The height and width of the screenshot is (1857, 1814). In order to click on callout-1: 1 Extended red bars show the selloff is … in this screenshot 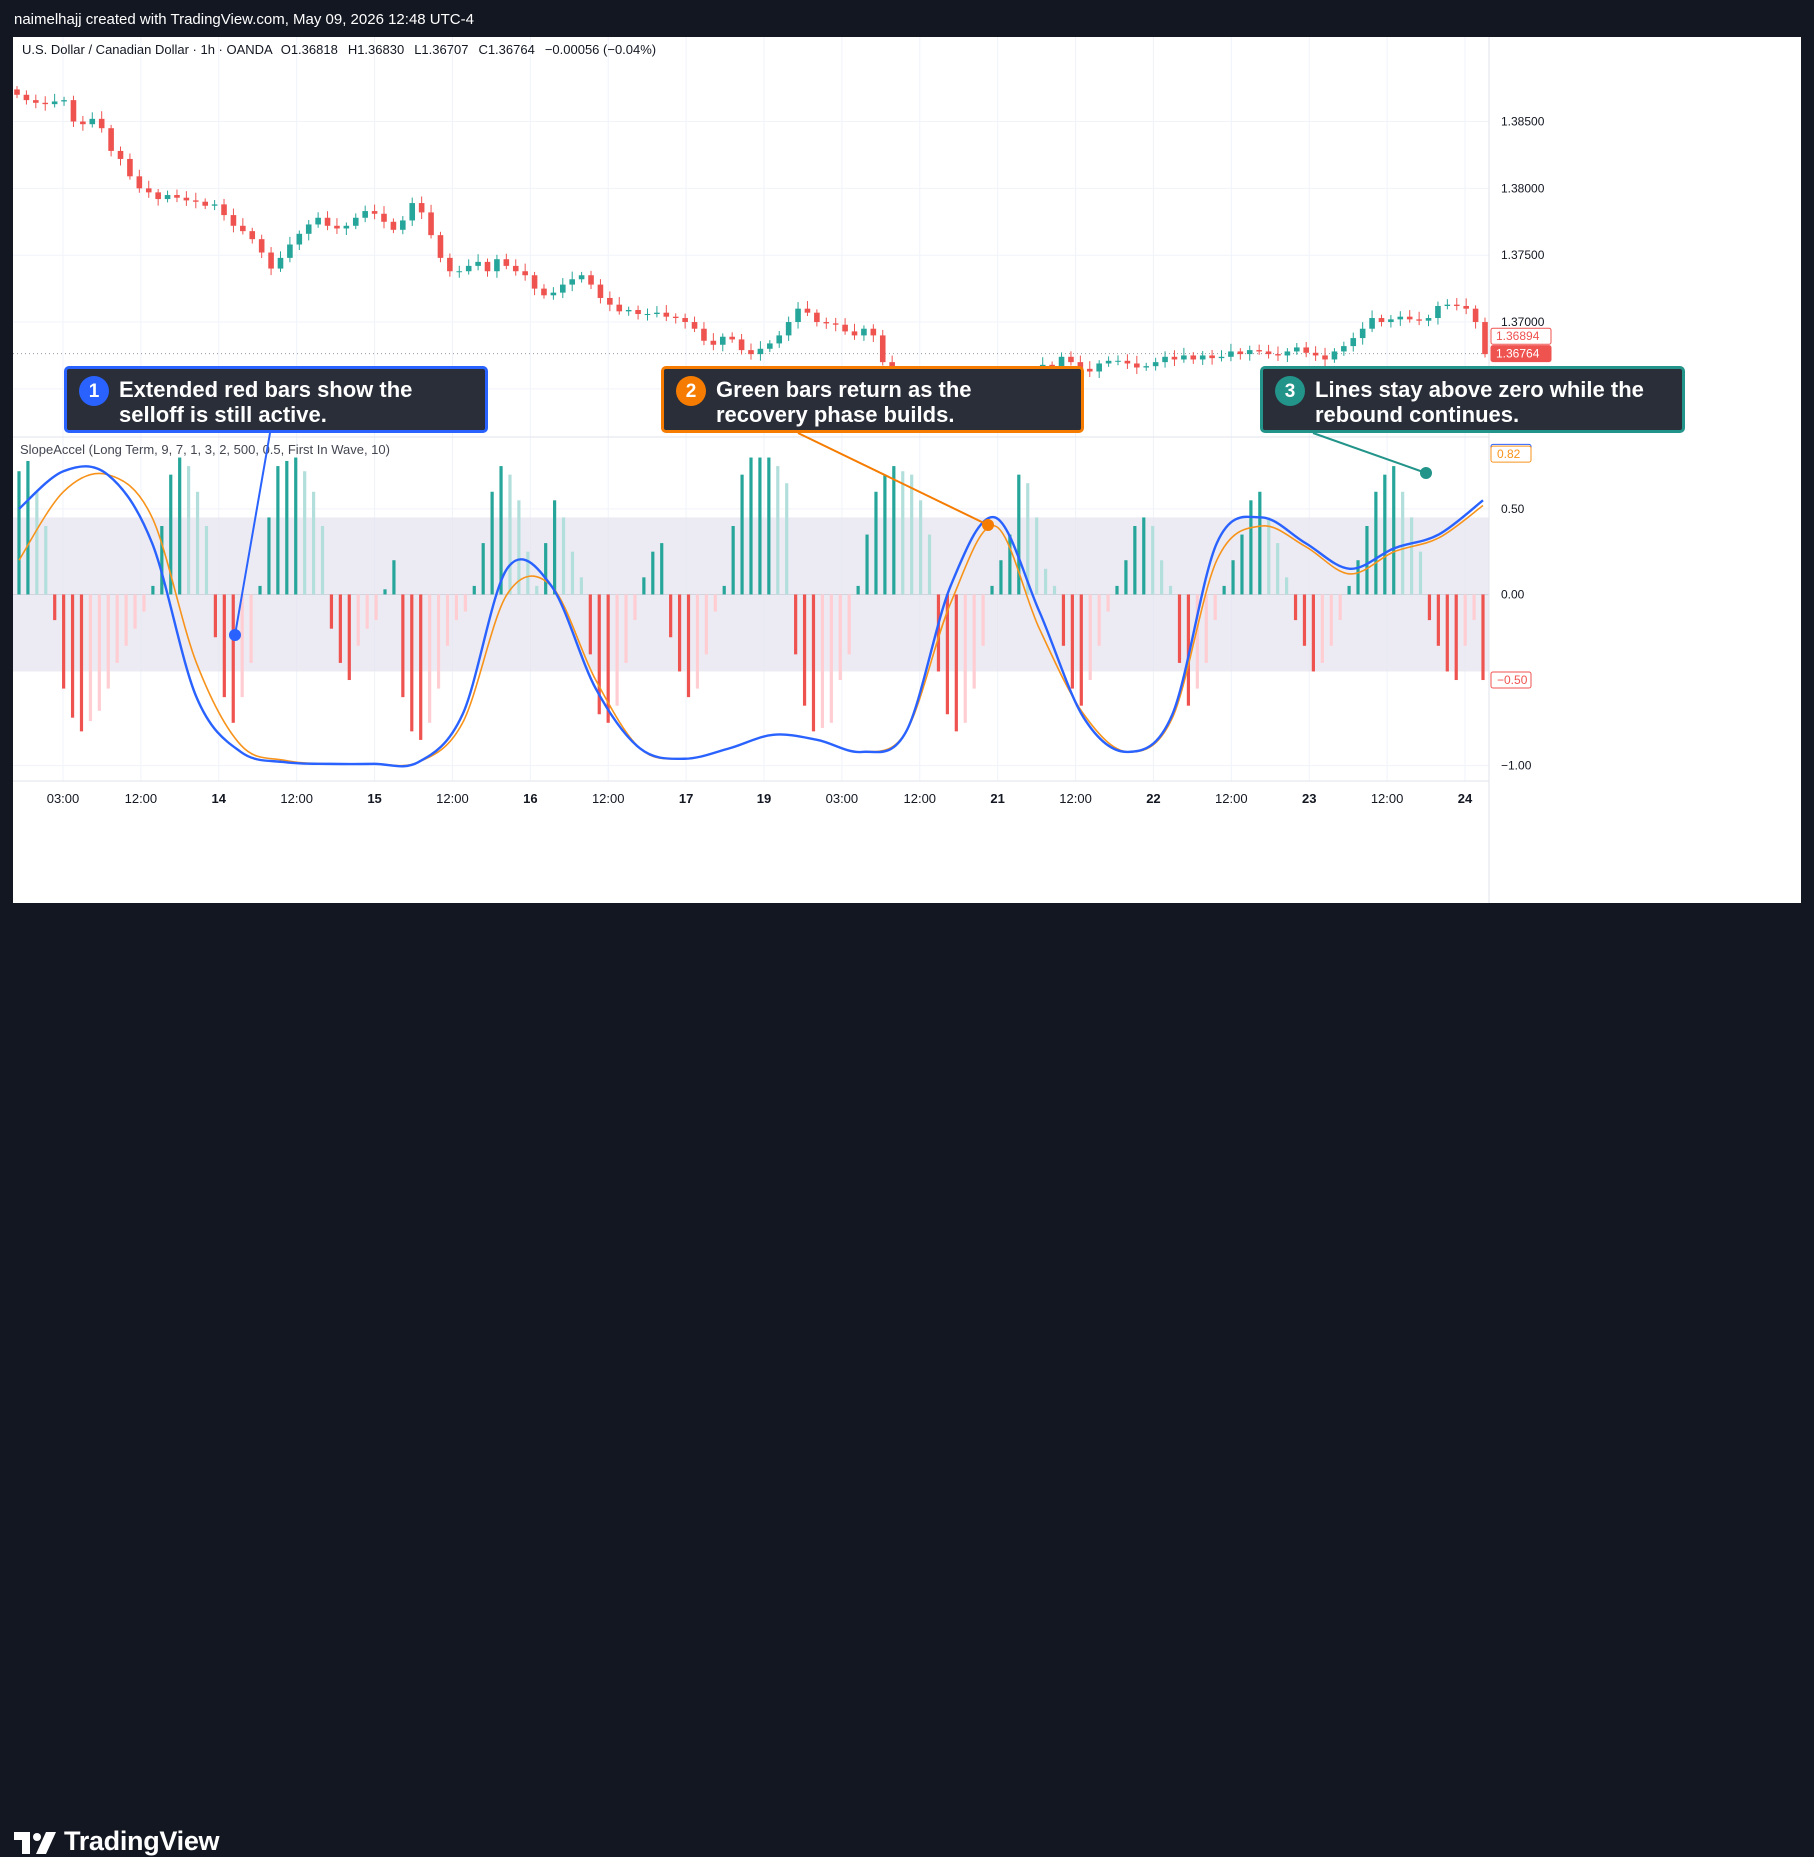, I will do `click(276, 399)`.